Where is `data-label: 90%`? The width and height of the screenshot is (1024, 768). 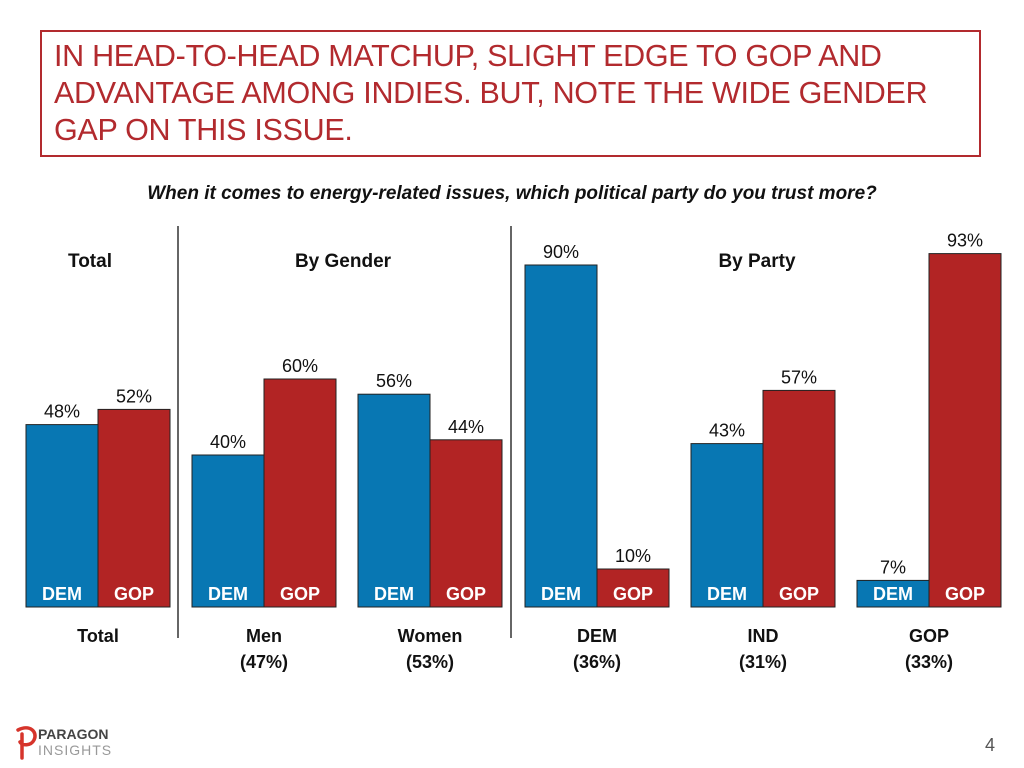 data-label: 90% is located at coordinates (561, 252).